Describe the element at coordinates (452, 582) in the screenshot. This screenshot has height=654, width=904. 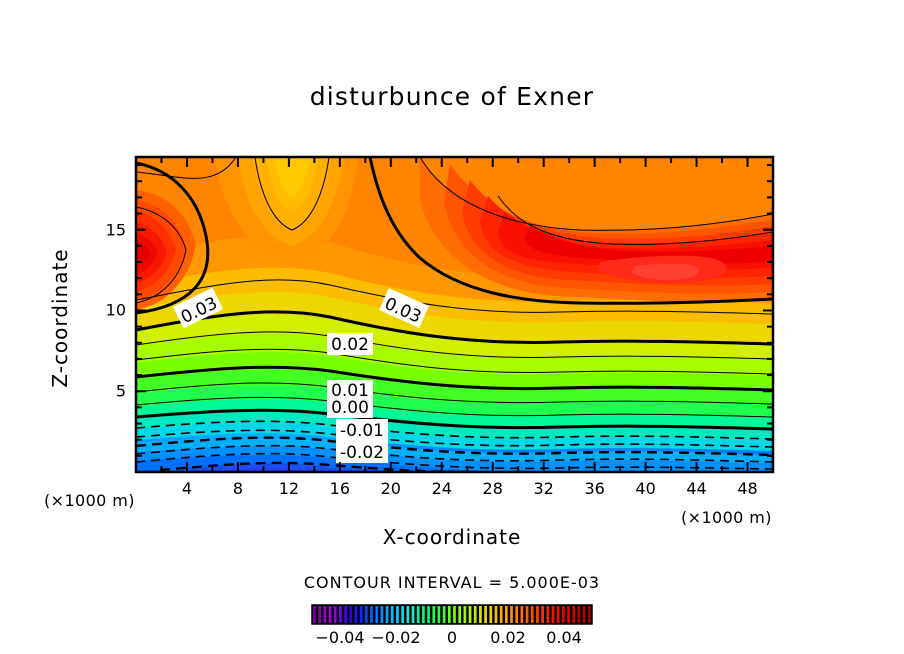
I see `contour-interval-caption: CONTOUR INTERVAL = 5.000E-03` at that location.